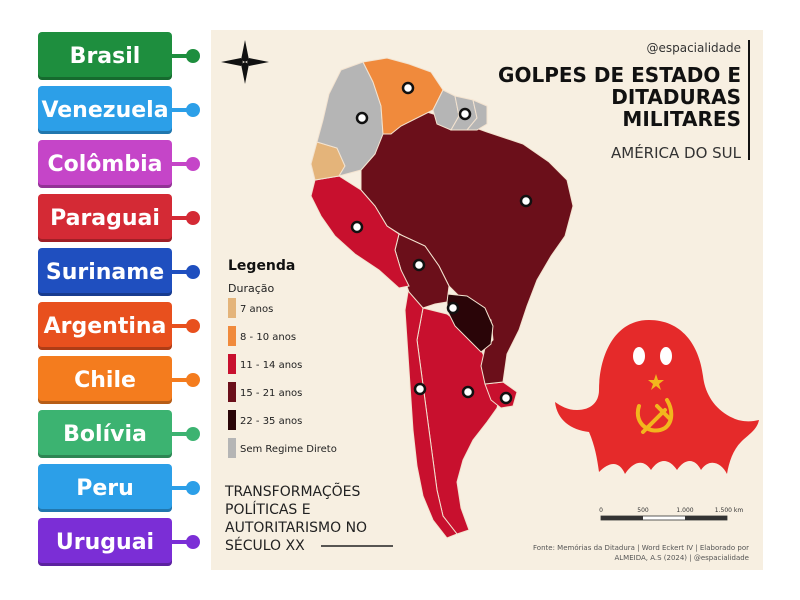 This screenshot has height=600, width=800. I want to click on side-title-line-1: TRANSFORMAÇÕES, so click(292, 491).